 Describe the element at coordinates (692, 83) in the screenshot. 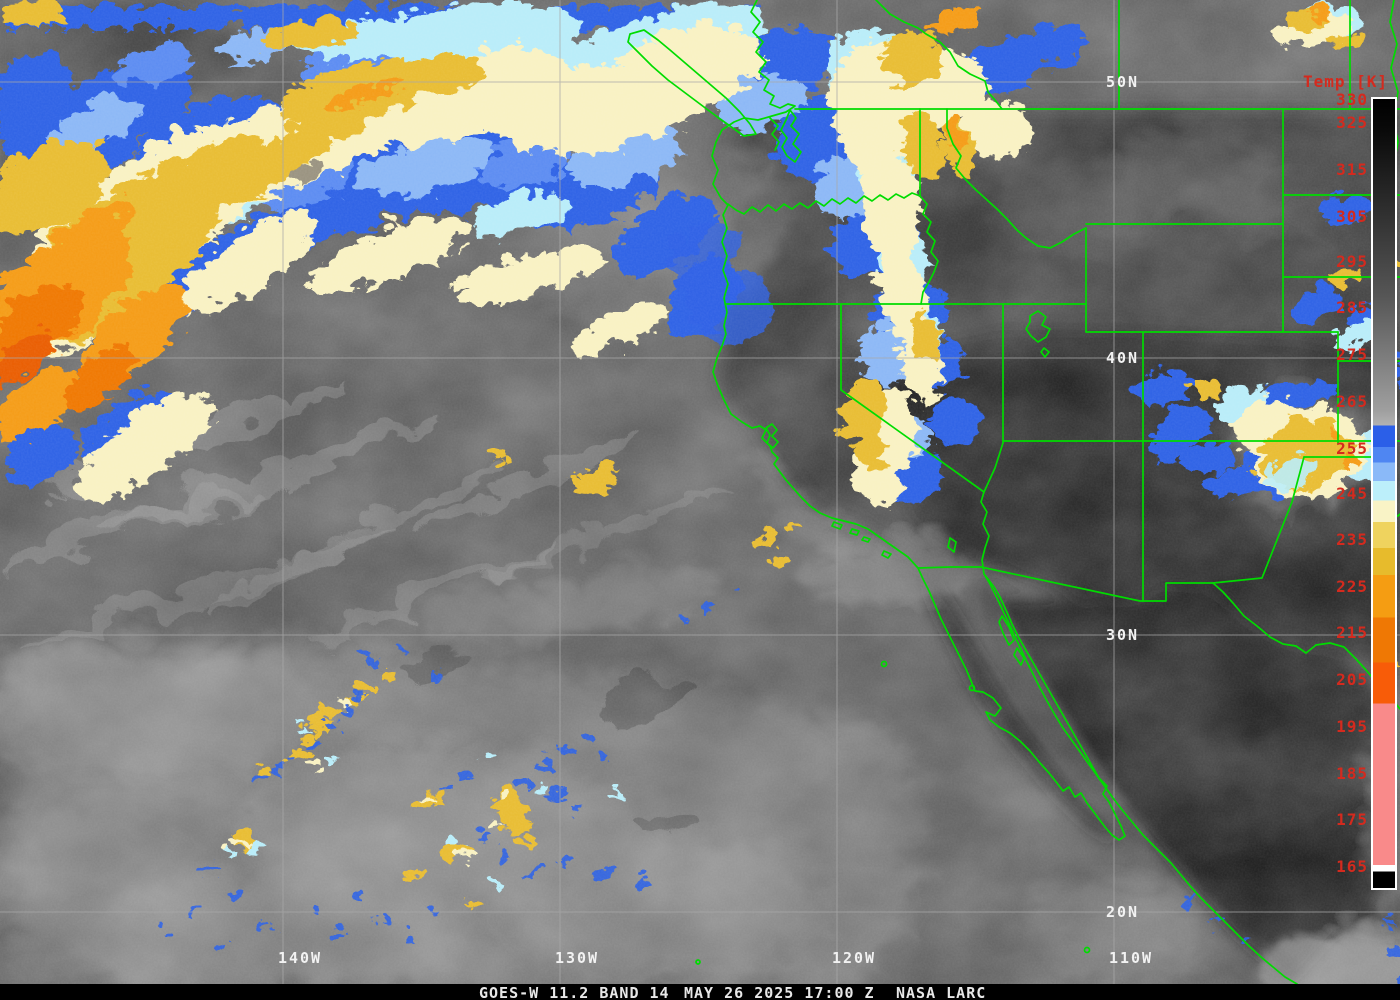

I see `vancouver-island` at that location.